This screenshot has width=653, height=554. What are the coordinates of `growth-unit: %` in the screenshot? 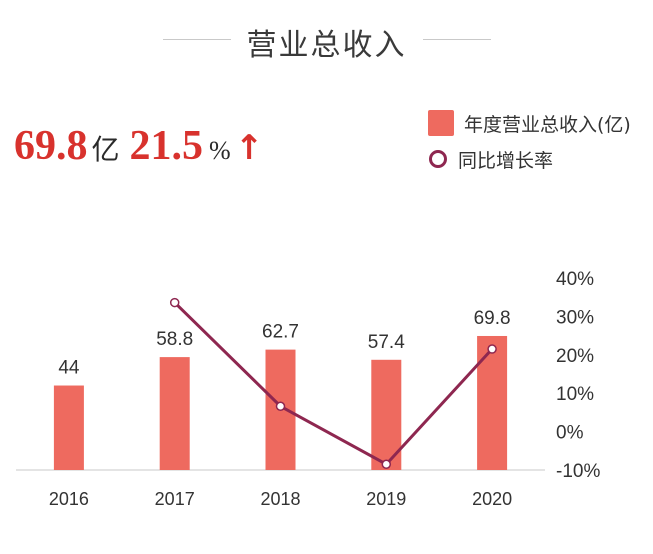 It's located at (220, 150).